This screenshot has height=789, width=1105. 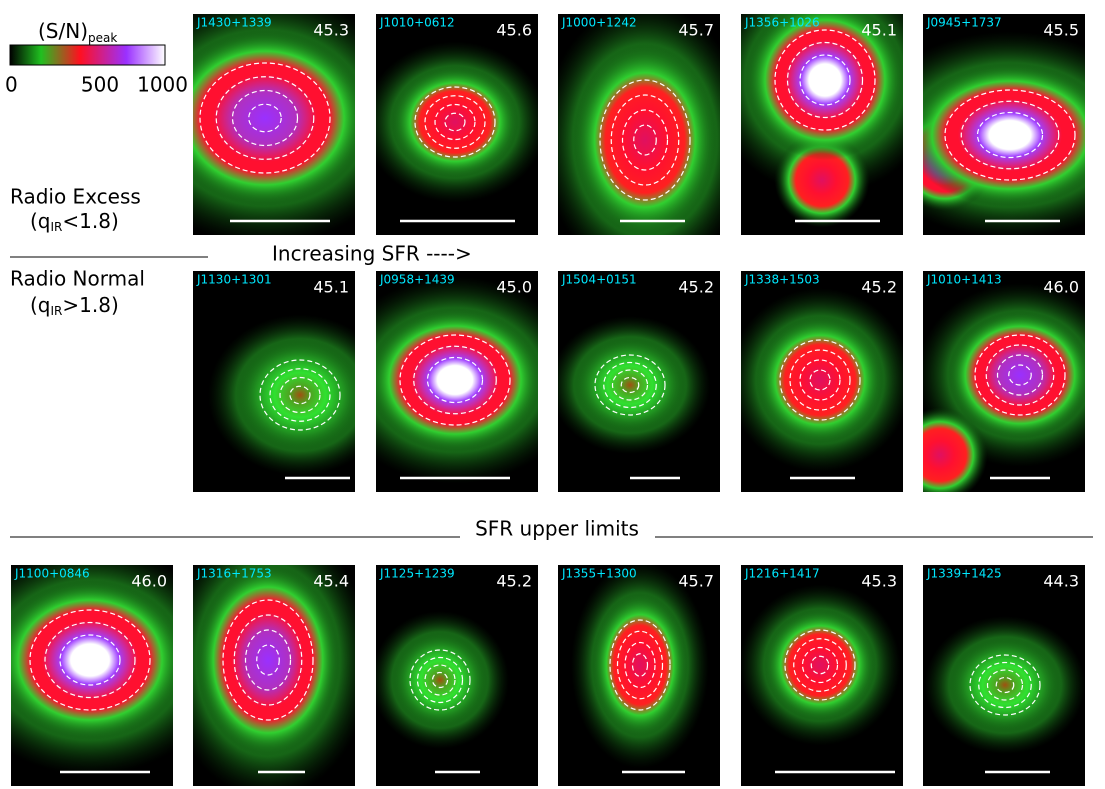 What do you see at coordinates (417, 23) in the screenshot?
I see `source-name: J1010+0612` at bounding box center [417, 23].